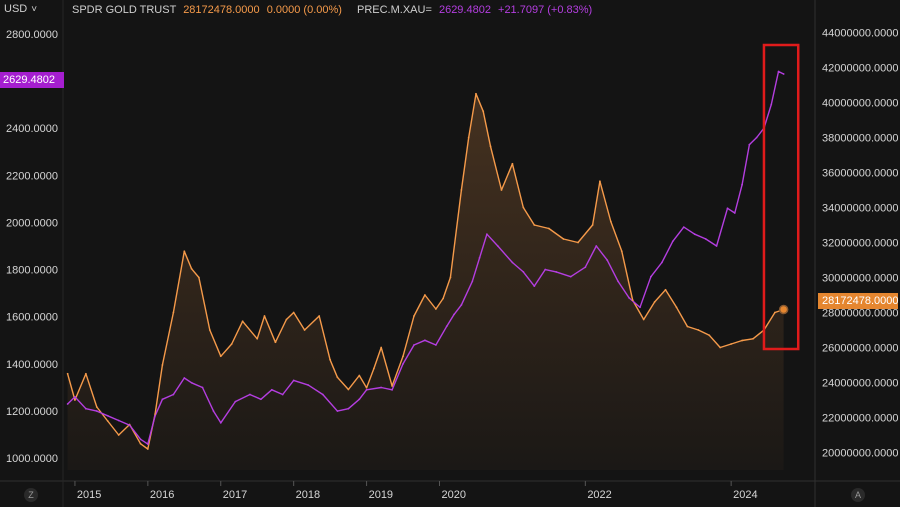  I want to click on right-axis-tick-label: 42000000.0000, so click(860, 69).